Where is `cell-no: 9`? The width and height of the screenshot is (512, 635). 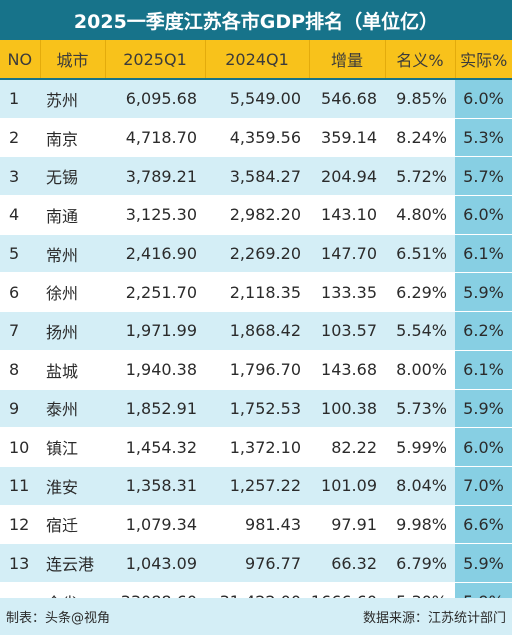 cell-no: 9 is located at coordinates (20, 409).